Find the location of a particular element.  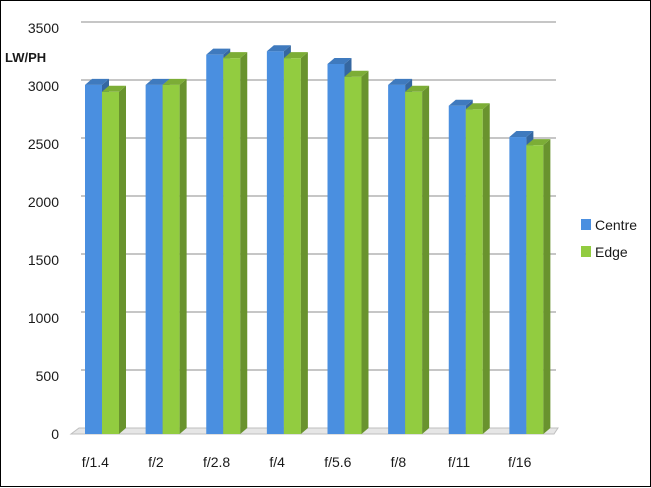

y-axis-ticks: 0 500 1000 1500 2000 2500 3000 3500 is located at coordinates (43, 231).